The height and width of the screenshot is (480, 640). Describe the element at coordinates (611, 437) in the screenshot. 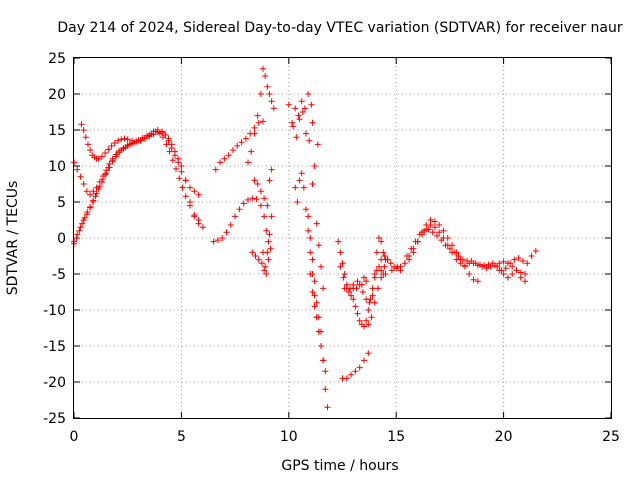

I see `x-tick-label: 25` at that location.